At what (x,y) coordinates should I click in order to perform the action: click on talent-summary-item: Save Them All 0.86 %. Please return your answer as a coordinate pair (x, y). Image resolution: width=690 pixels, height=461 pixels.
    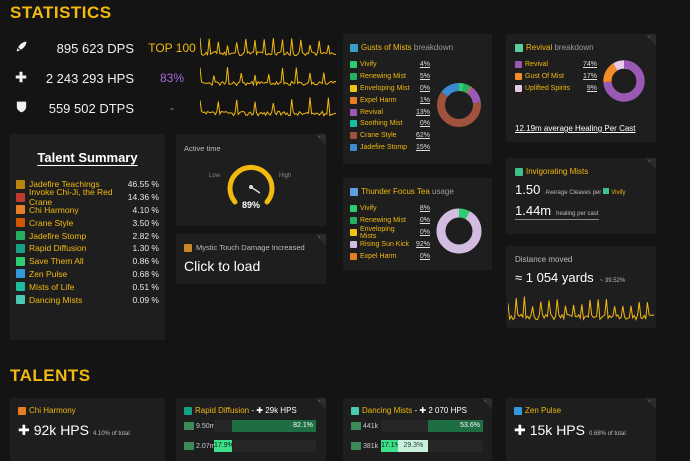
    Looking at the image, I should click on (87, 261).